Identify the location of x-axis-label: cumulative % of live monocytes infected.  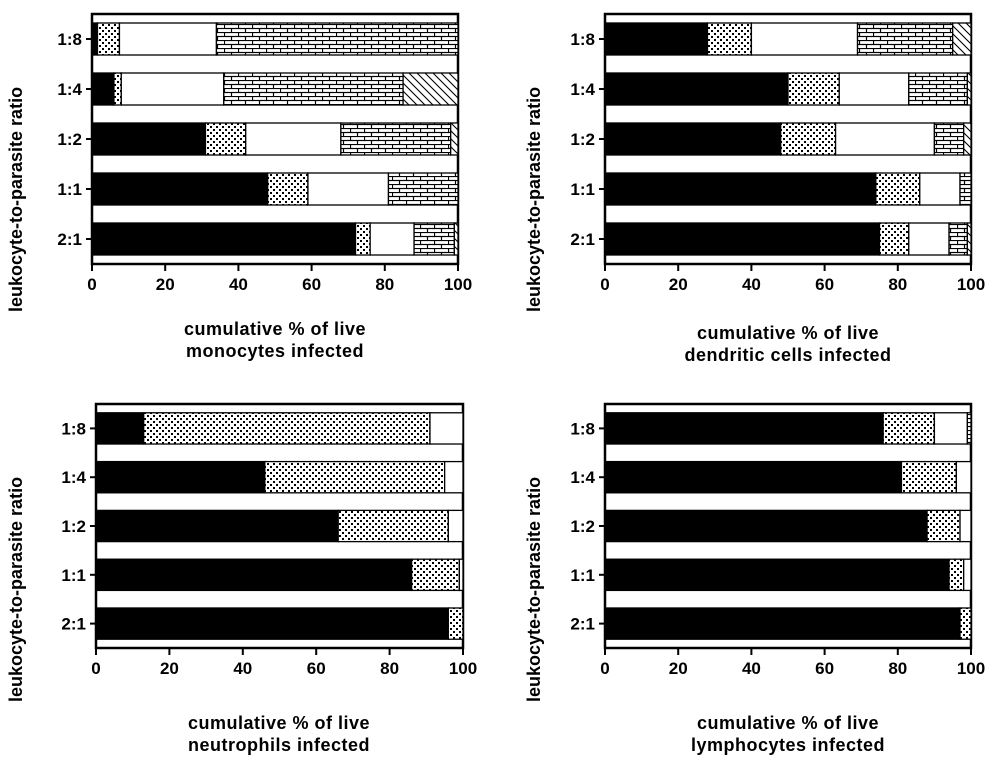
(275, 340).